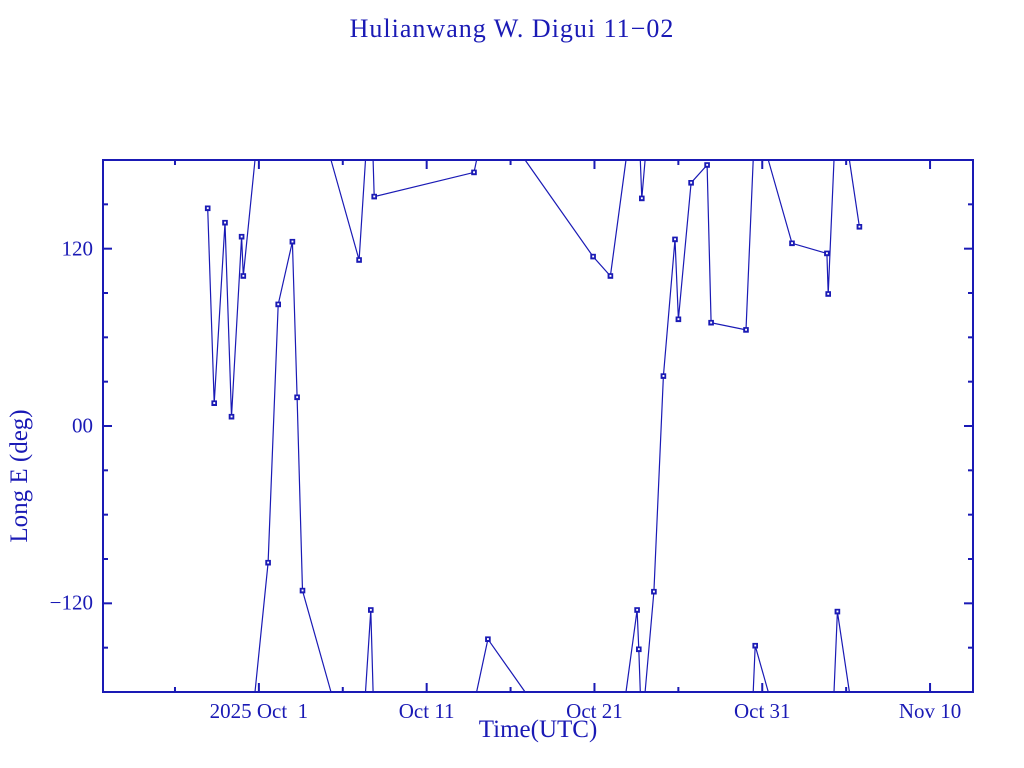 The height and width of the screenshot is (768, 1024). What do you see at coordinates (762, 711) in the screenshot?
I see `x-tick-label-3: Oct 31` at bounding box center [762, 711].